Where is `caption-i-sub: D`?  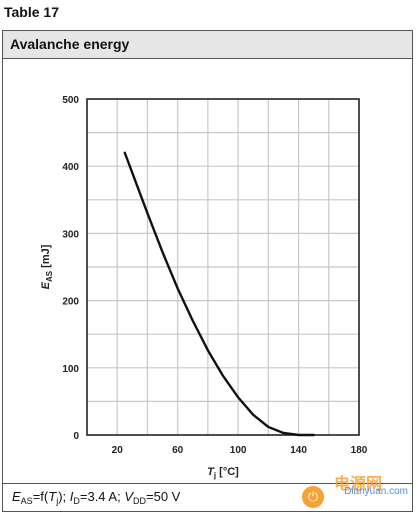 caption-i-sub: D is located at coordinates (76, 501).